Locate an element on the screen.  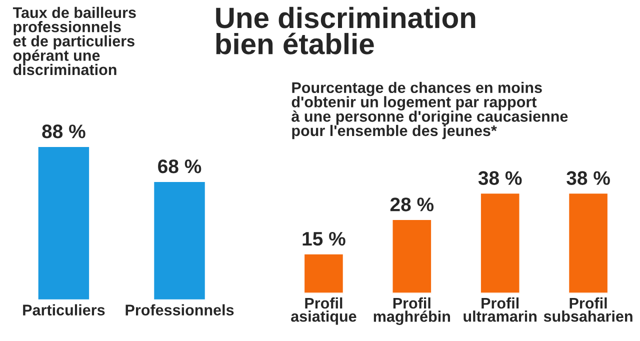
chart-title: Pourcentage de chances en moins d'obtenir un logement par rapport à une personne d'origine caucasienne pour l'ensemble des jeunes* is located at coordinates (430, 111).